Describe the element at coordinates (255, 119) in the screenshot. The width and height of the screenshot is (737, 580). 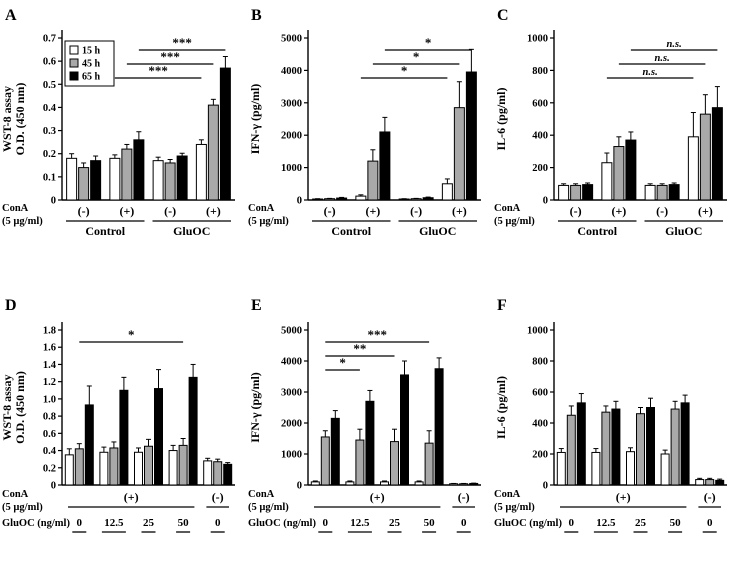
I see `y-axis-label: IFN-γ (pg/ml)` at that location.